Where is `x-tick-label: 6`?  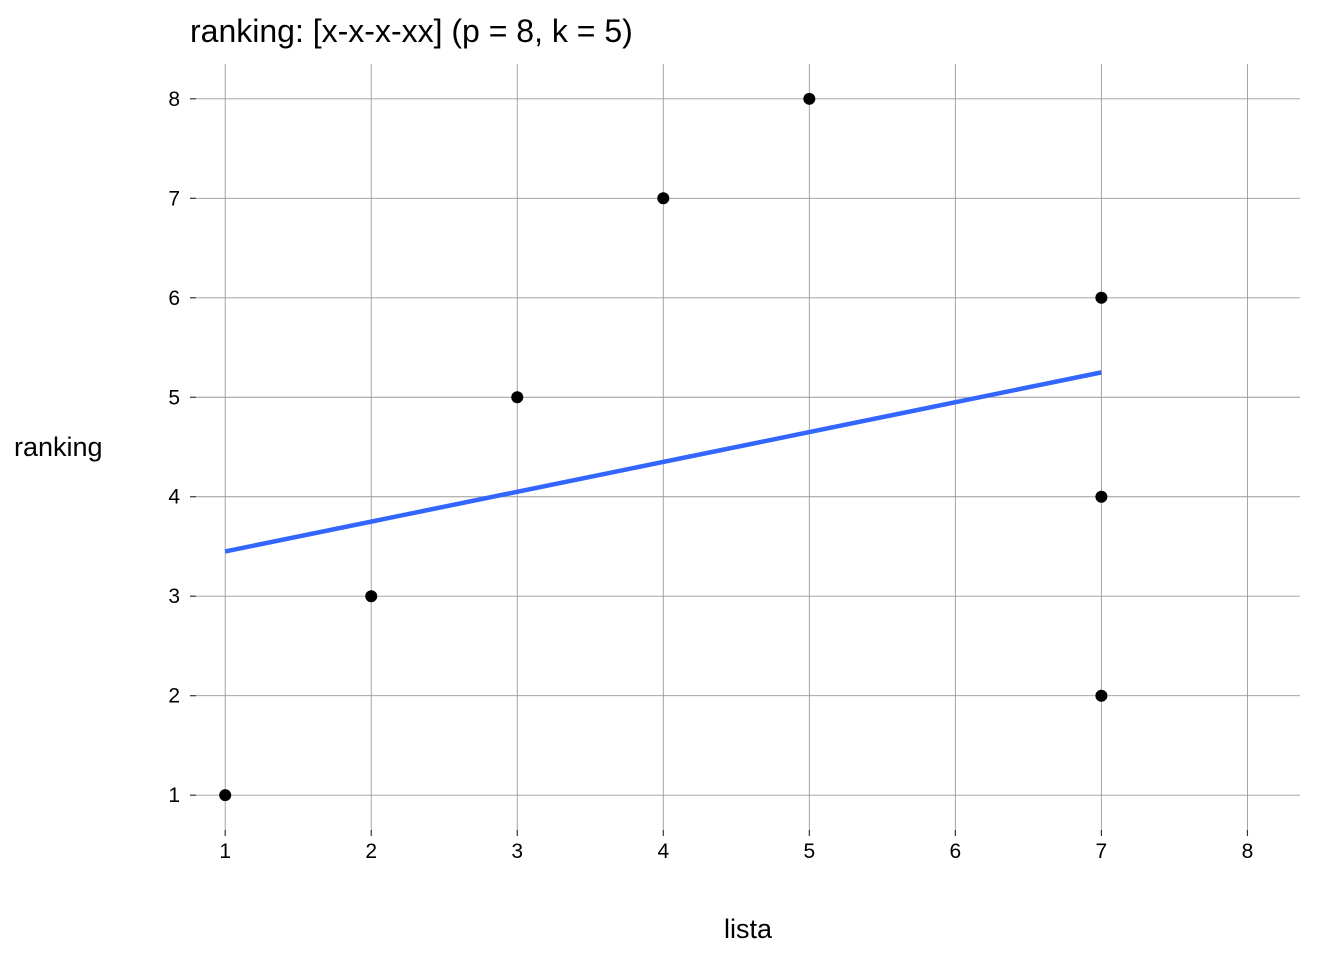 x-tick-label: 6 is located at coordinates (956, 851).